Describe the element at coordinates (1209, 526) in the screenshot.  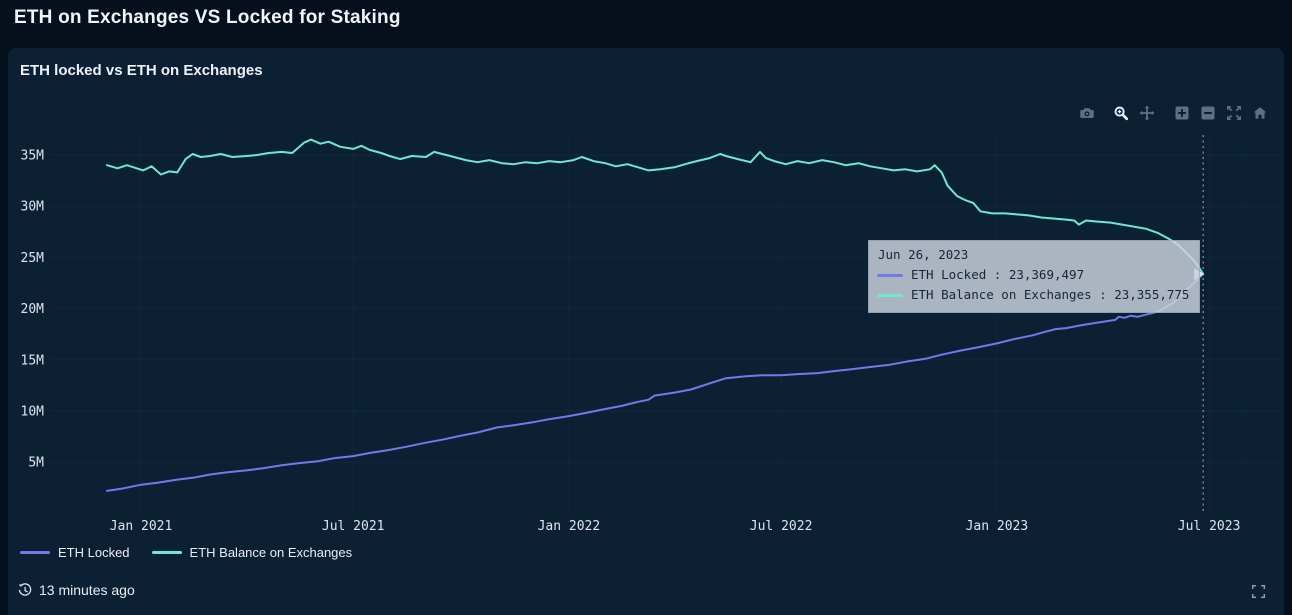
I see `x-tick-label: Jul 2023` at that location.